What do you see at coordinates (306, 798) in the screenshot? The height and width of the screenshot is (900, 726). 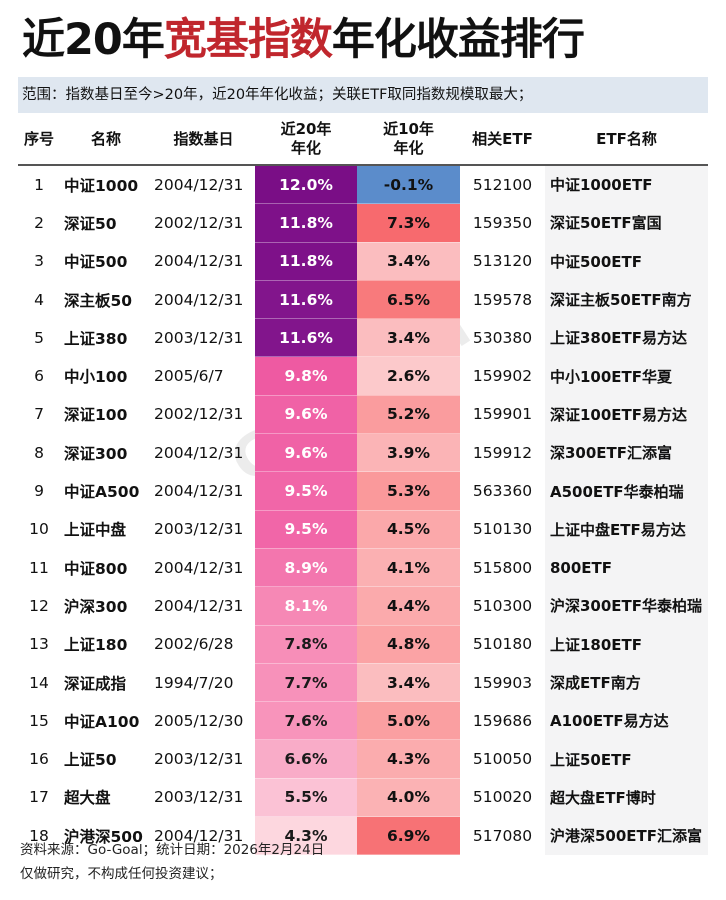 I see `return-20y: 5.5%` at bounding box center [306, 798].